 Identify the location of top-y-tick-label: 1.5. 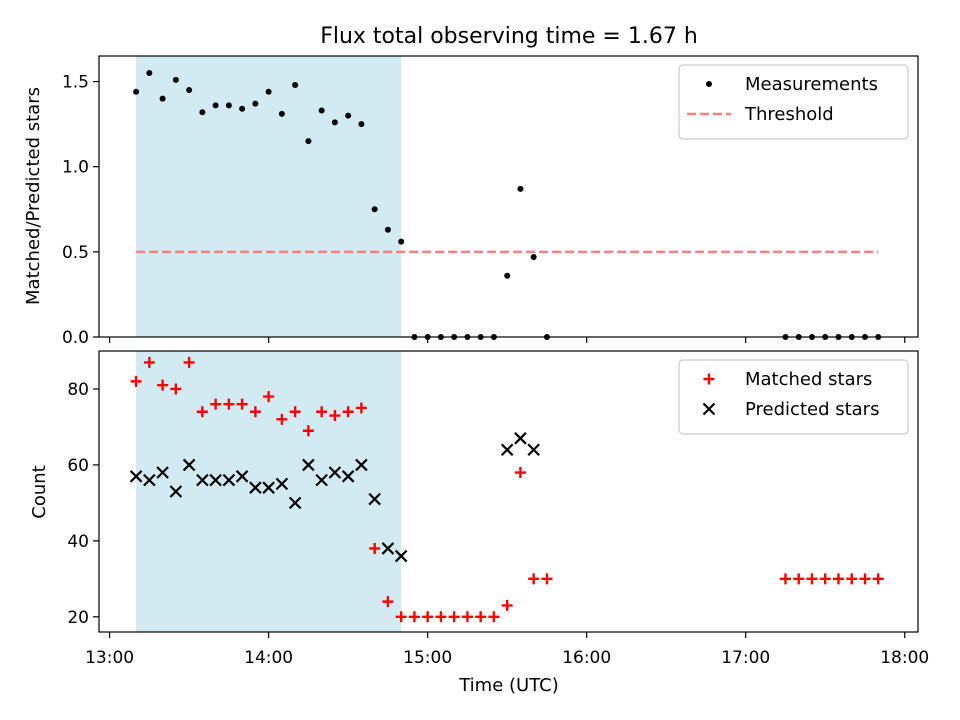
(75, 83).